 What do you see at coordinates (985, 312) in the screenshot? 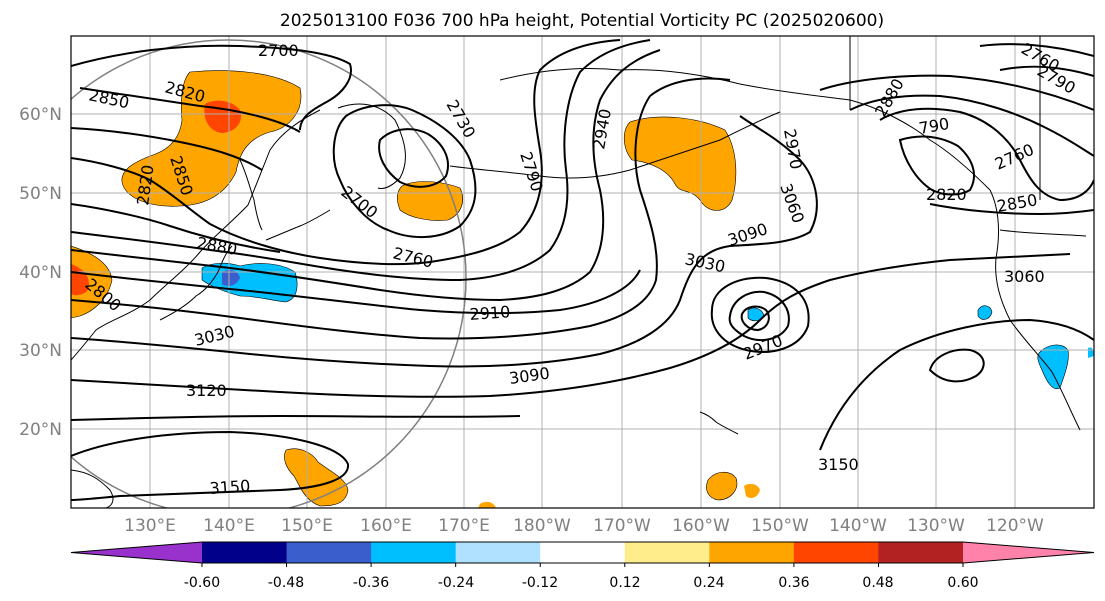
I see `pv-negative-region` at bounding box center [985, 312].